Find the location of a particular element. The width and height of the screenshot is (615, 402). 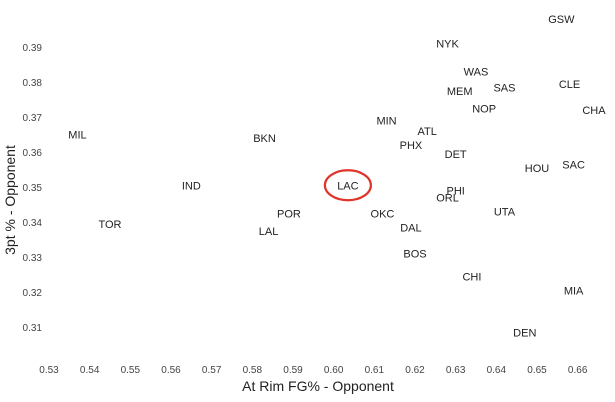

x-tick-label: 0.59 is located at coordinates (293, 370).